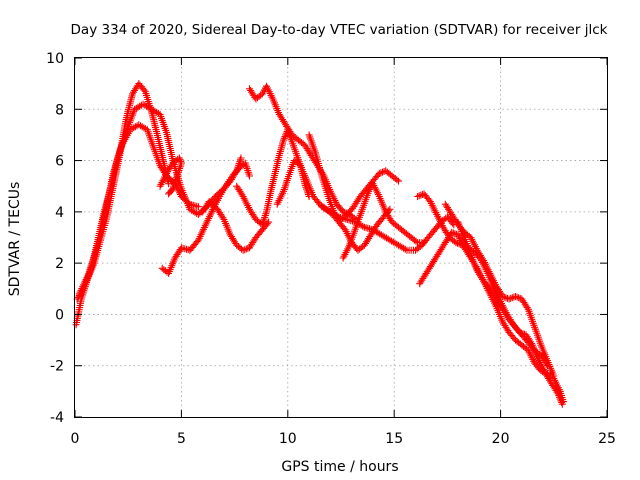 The image size is (640, 480). I want to click on series-arc-i, so click(333, 205).